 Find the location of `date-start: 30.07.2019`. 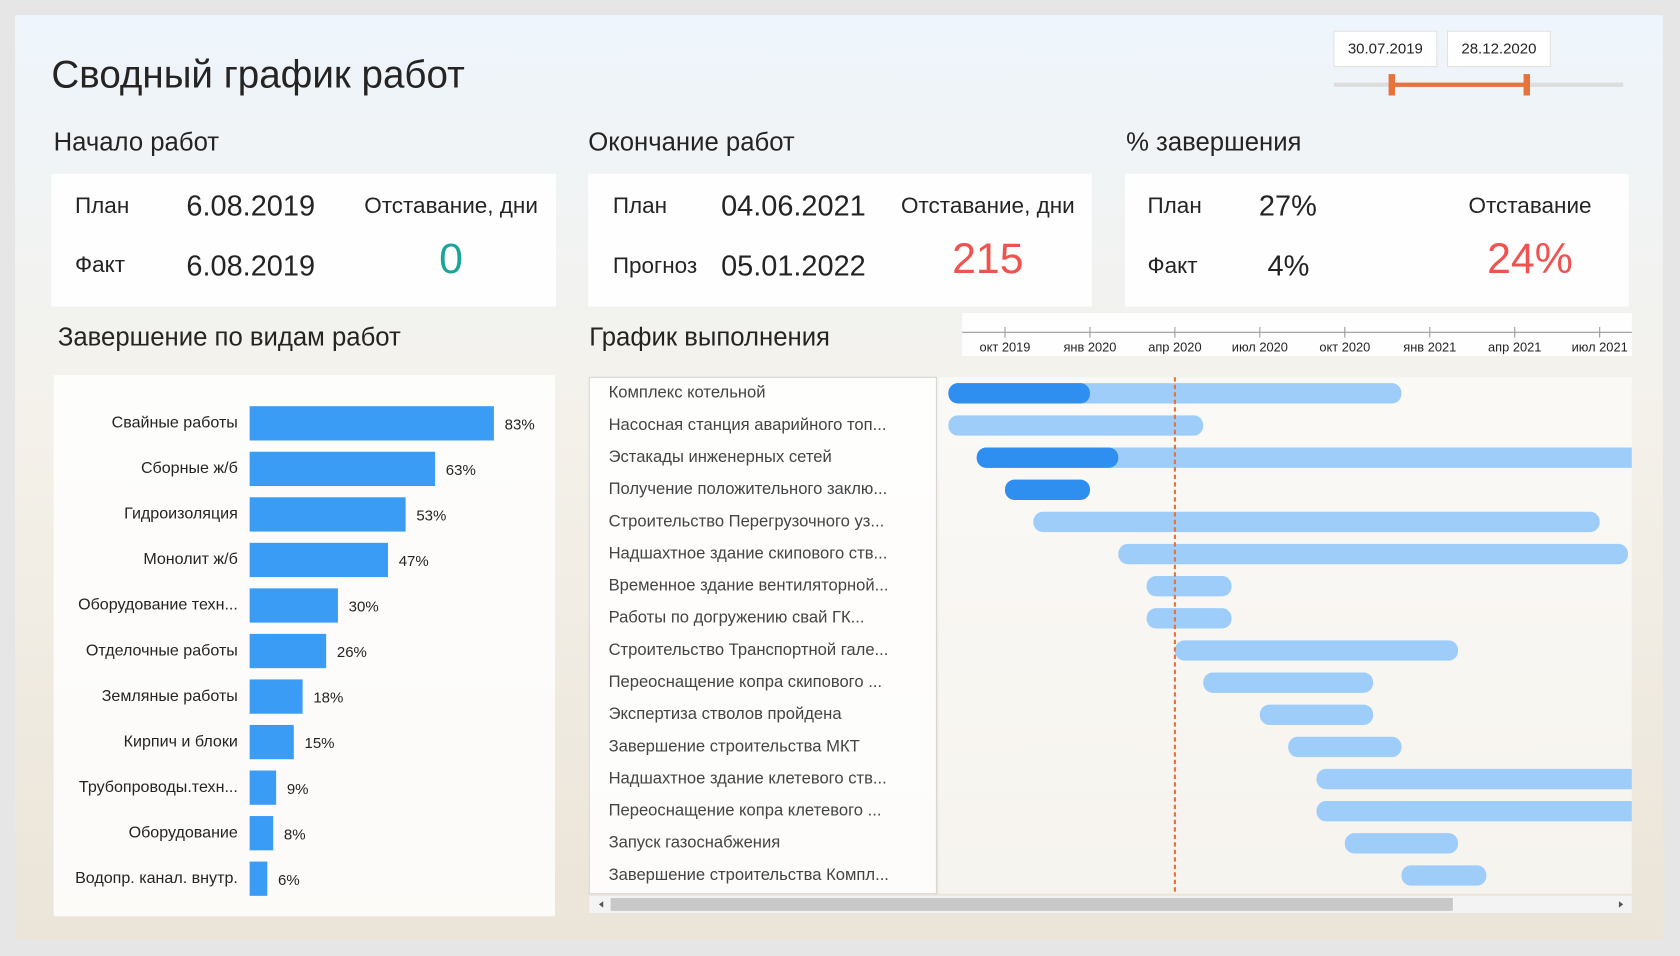

date-start: 30.07.2019 is located at coordinates (1385, 48).